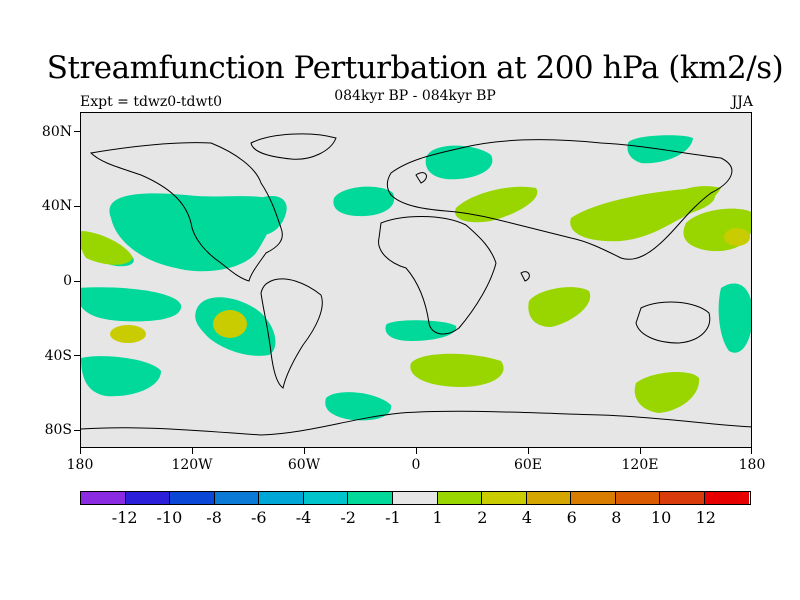 The height and width of the screenshot is (600, 800). Describe the element at coordinates (214, 517) in the screenshot. I see `colorbar-label: -8` at that location.